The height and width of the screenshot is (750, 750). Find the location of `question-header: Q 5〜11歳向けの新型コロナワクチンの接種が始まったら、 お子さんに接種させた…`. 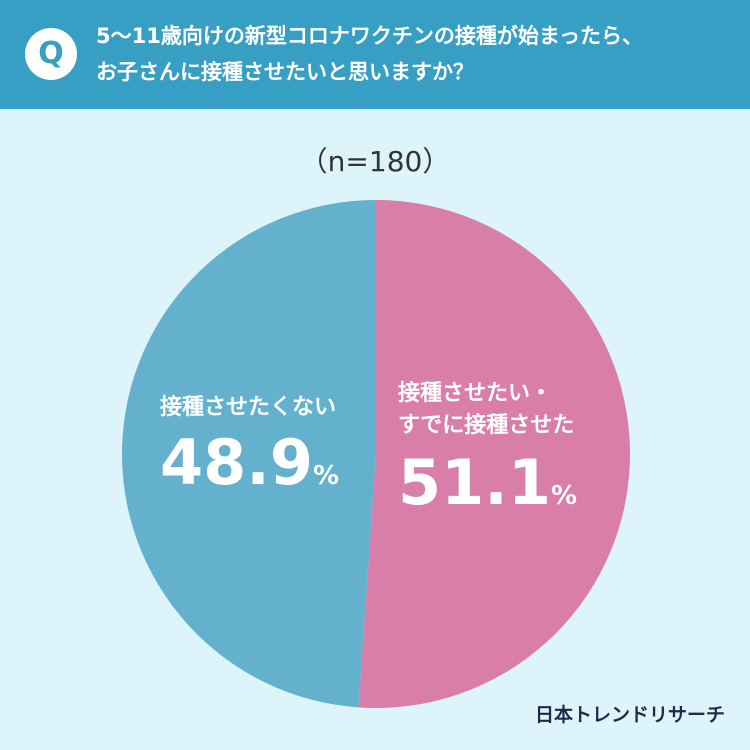

question-header: Q 5〜11歳向けの新型コロナワクチンの接種が始まったら、 お子さんに接種させた… is located at coordinates (375, 54).